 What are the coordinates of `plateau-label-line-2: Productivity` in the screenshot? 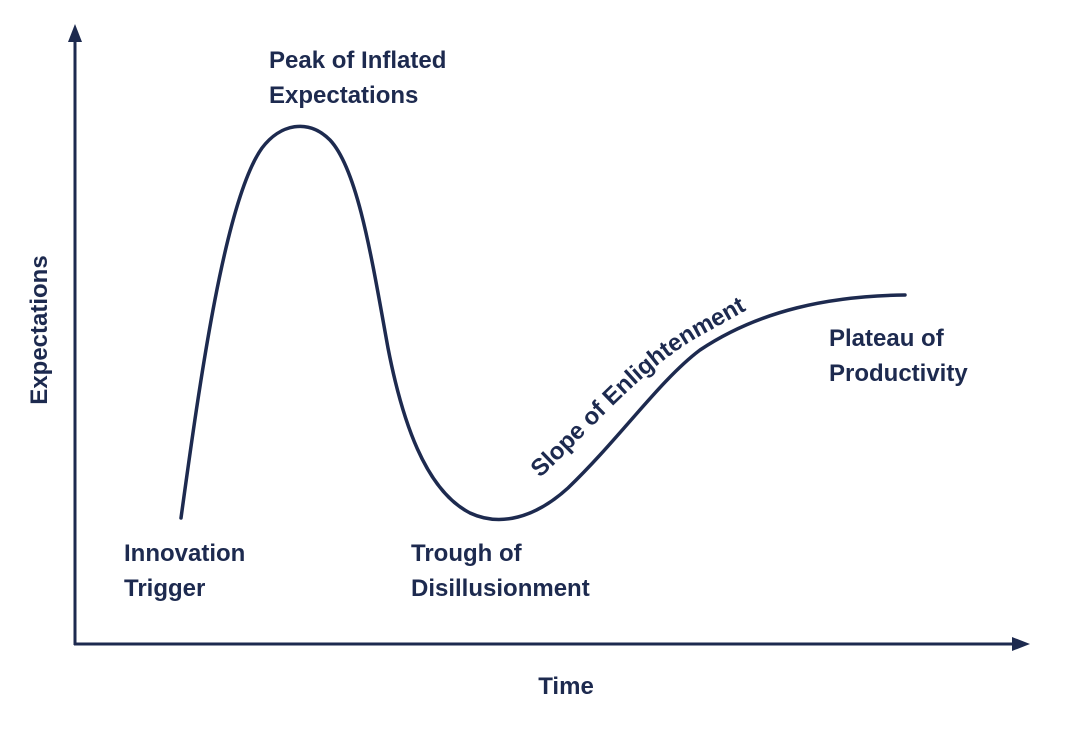 It's located at (898, 373).